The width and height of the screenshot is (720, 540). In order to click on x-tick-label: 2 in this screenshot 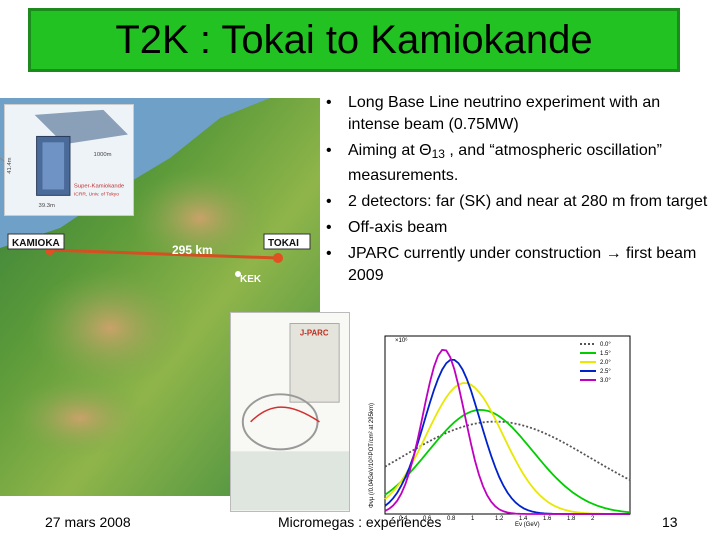, I will do `click(593, 519)`.